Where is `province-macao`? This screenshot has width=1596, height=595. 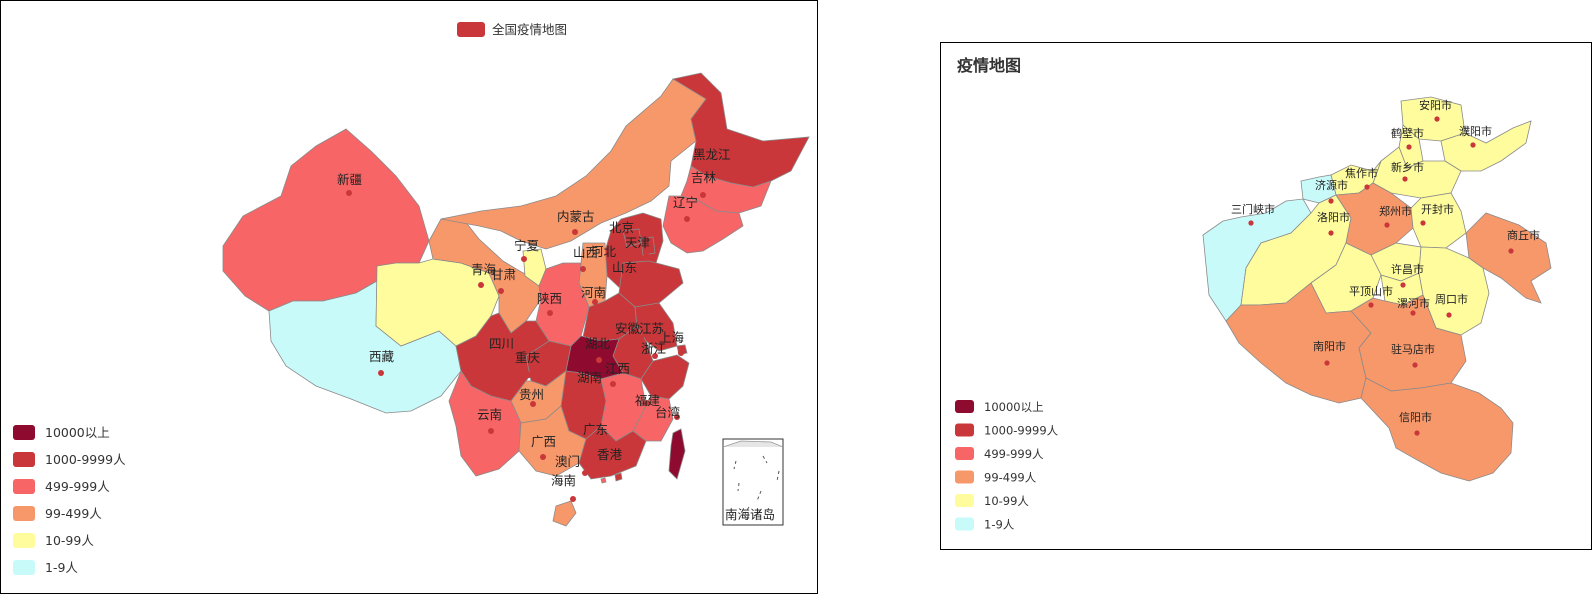
province-macao is located at coordinates (603, 480).